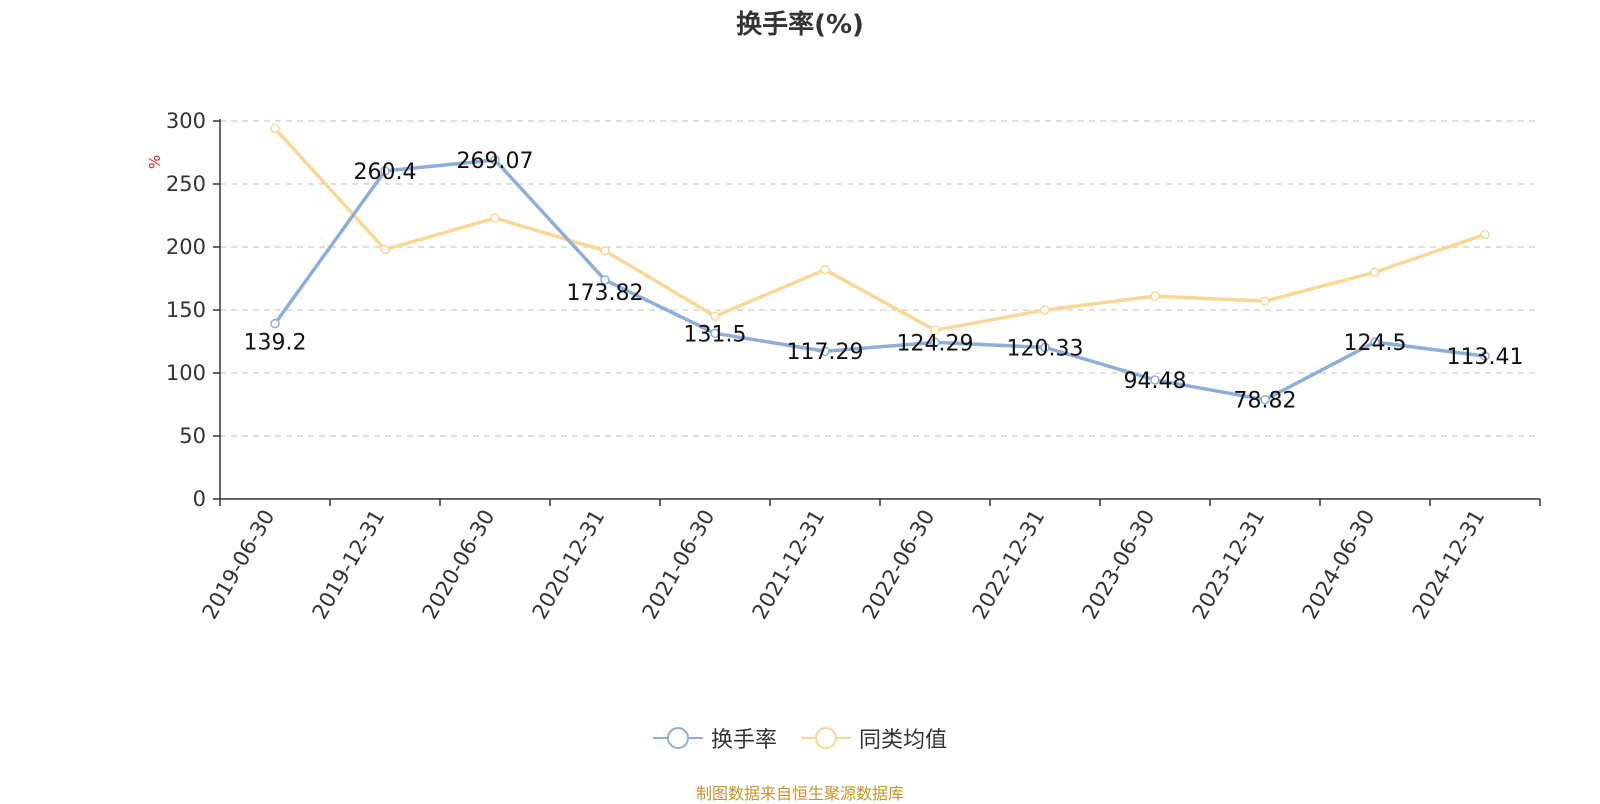 This screenshot has height=804, width=1600. What do you see at coordinates (799, 793) in the screenshot?
I see `source-note: 制图数据来自恒生聚源数据库` at bounding box center [799, 793].